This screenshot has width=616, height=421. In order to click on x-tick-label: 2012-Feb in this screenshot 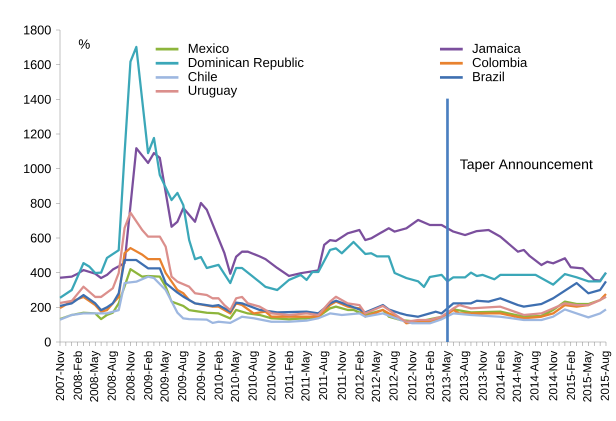, I will do `click(359, 375)`.